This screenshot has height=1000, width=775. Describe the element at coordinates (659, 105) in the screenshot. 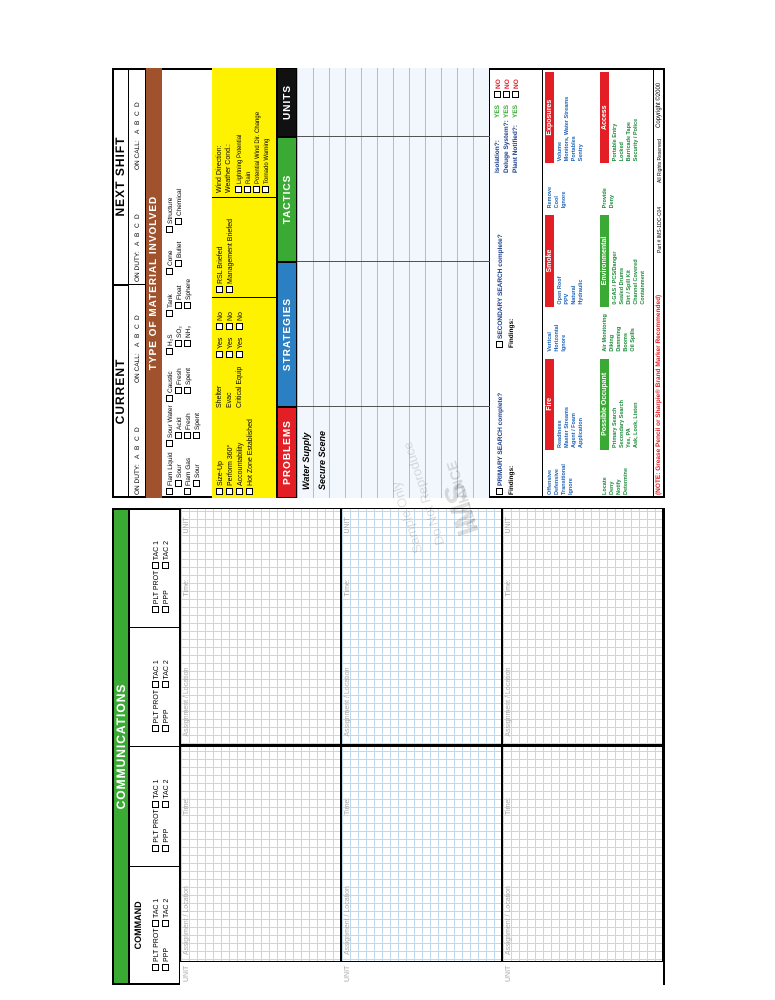

I see `footer-copyright: Copyright ©2000` at that location.